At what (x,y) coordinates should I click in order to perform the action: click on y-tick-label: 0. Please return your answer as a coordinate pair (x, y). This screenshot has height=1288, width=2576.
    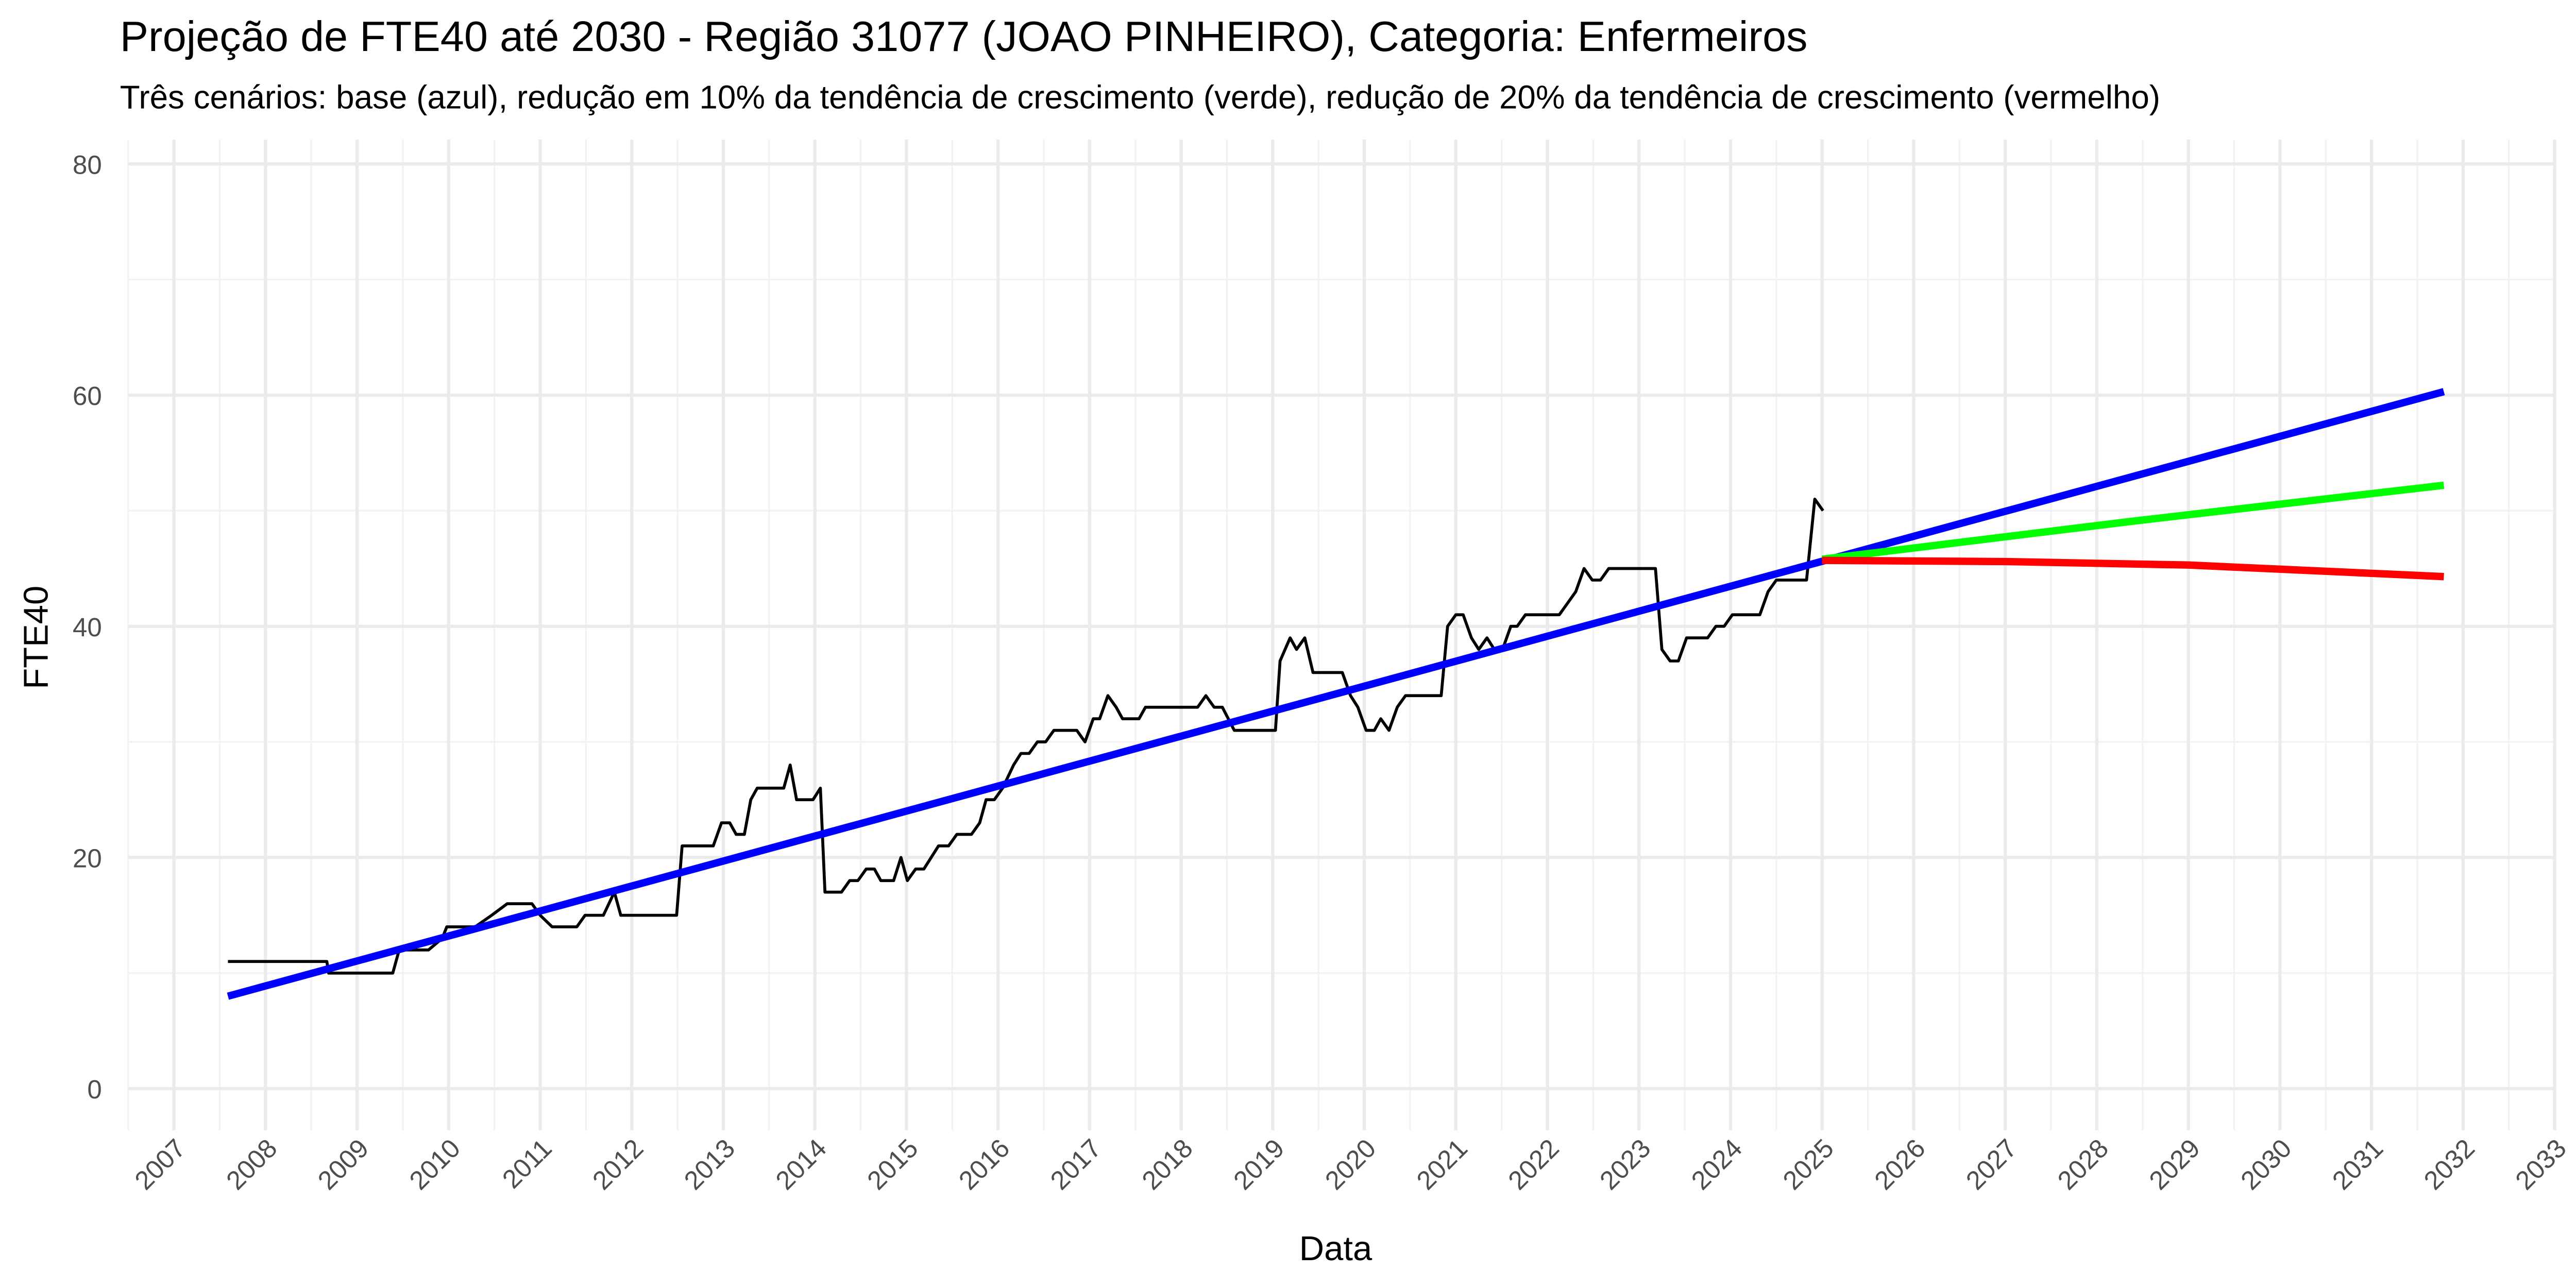
    Looking at the image, I should click on (94, 1089).